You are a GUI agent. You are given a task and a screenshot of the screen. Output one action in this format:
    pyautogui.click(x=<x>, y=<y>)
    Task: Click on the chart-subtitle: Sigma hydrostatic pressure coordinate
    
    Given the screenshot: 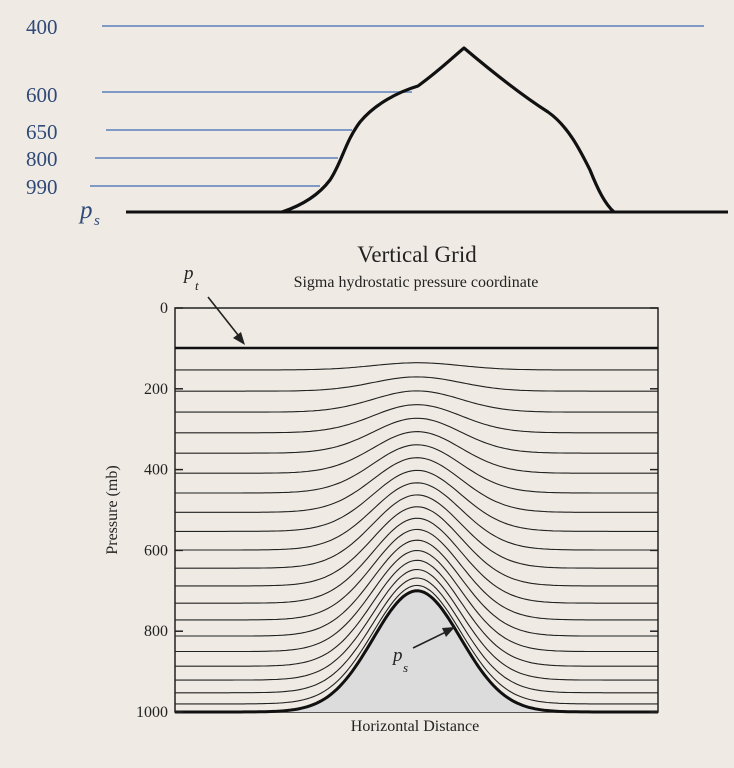 What is the action you would take?
    pyautogui.click(x=416, y=282)
    